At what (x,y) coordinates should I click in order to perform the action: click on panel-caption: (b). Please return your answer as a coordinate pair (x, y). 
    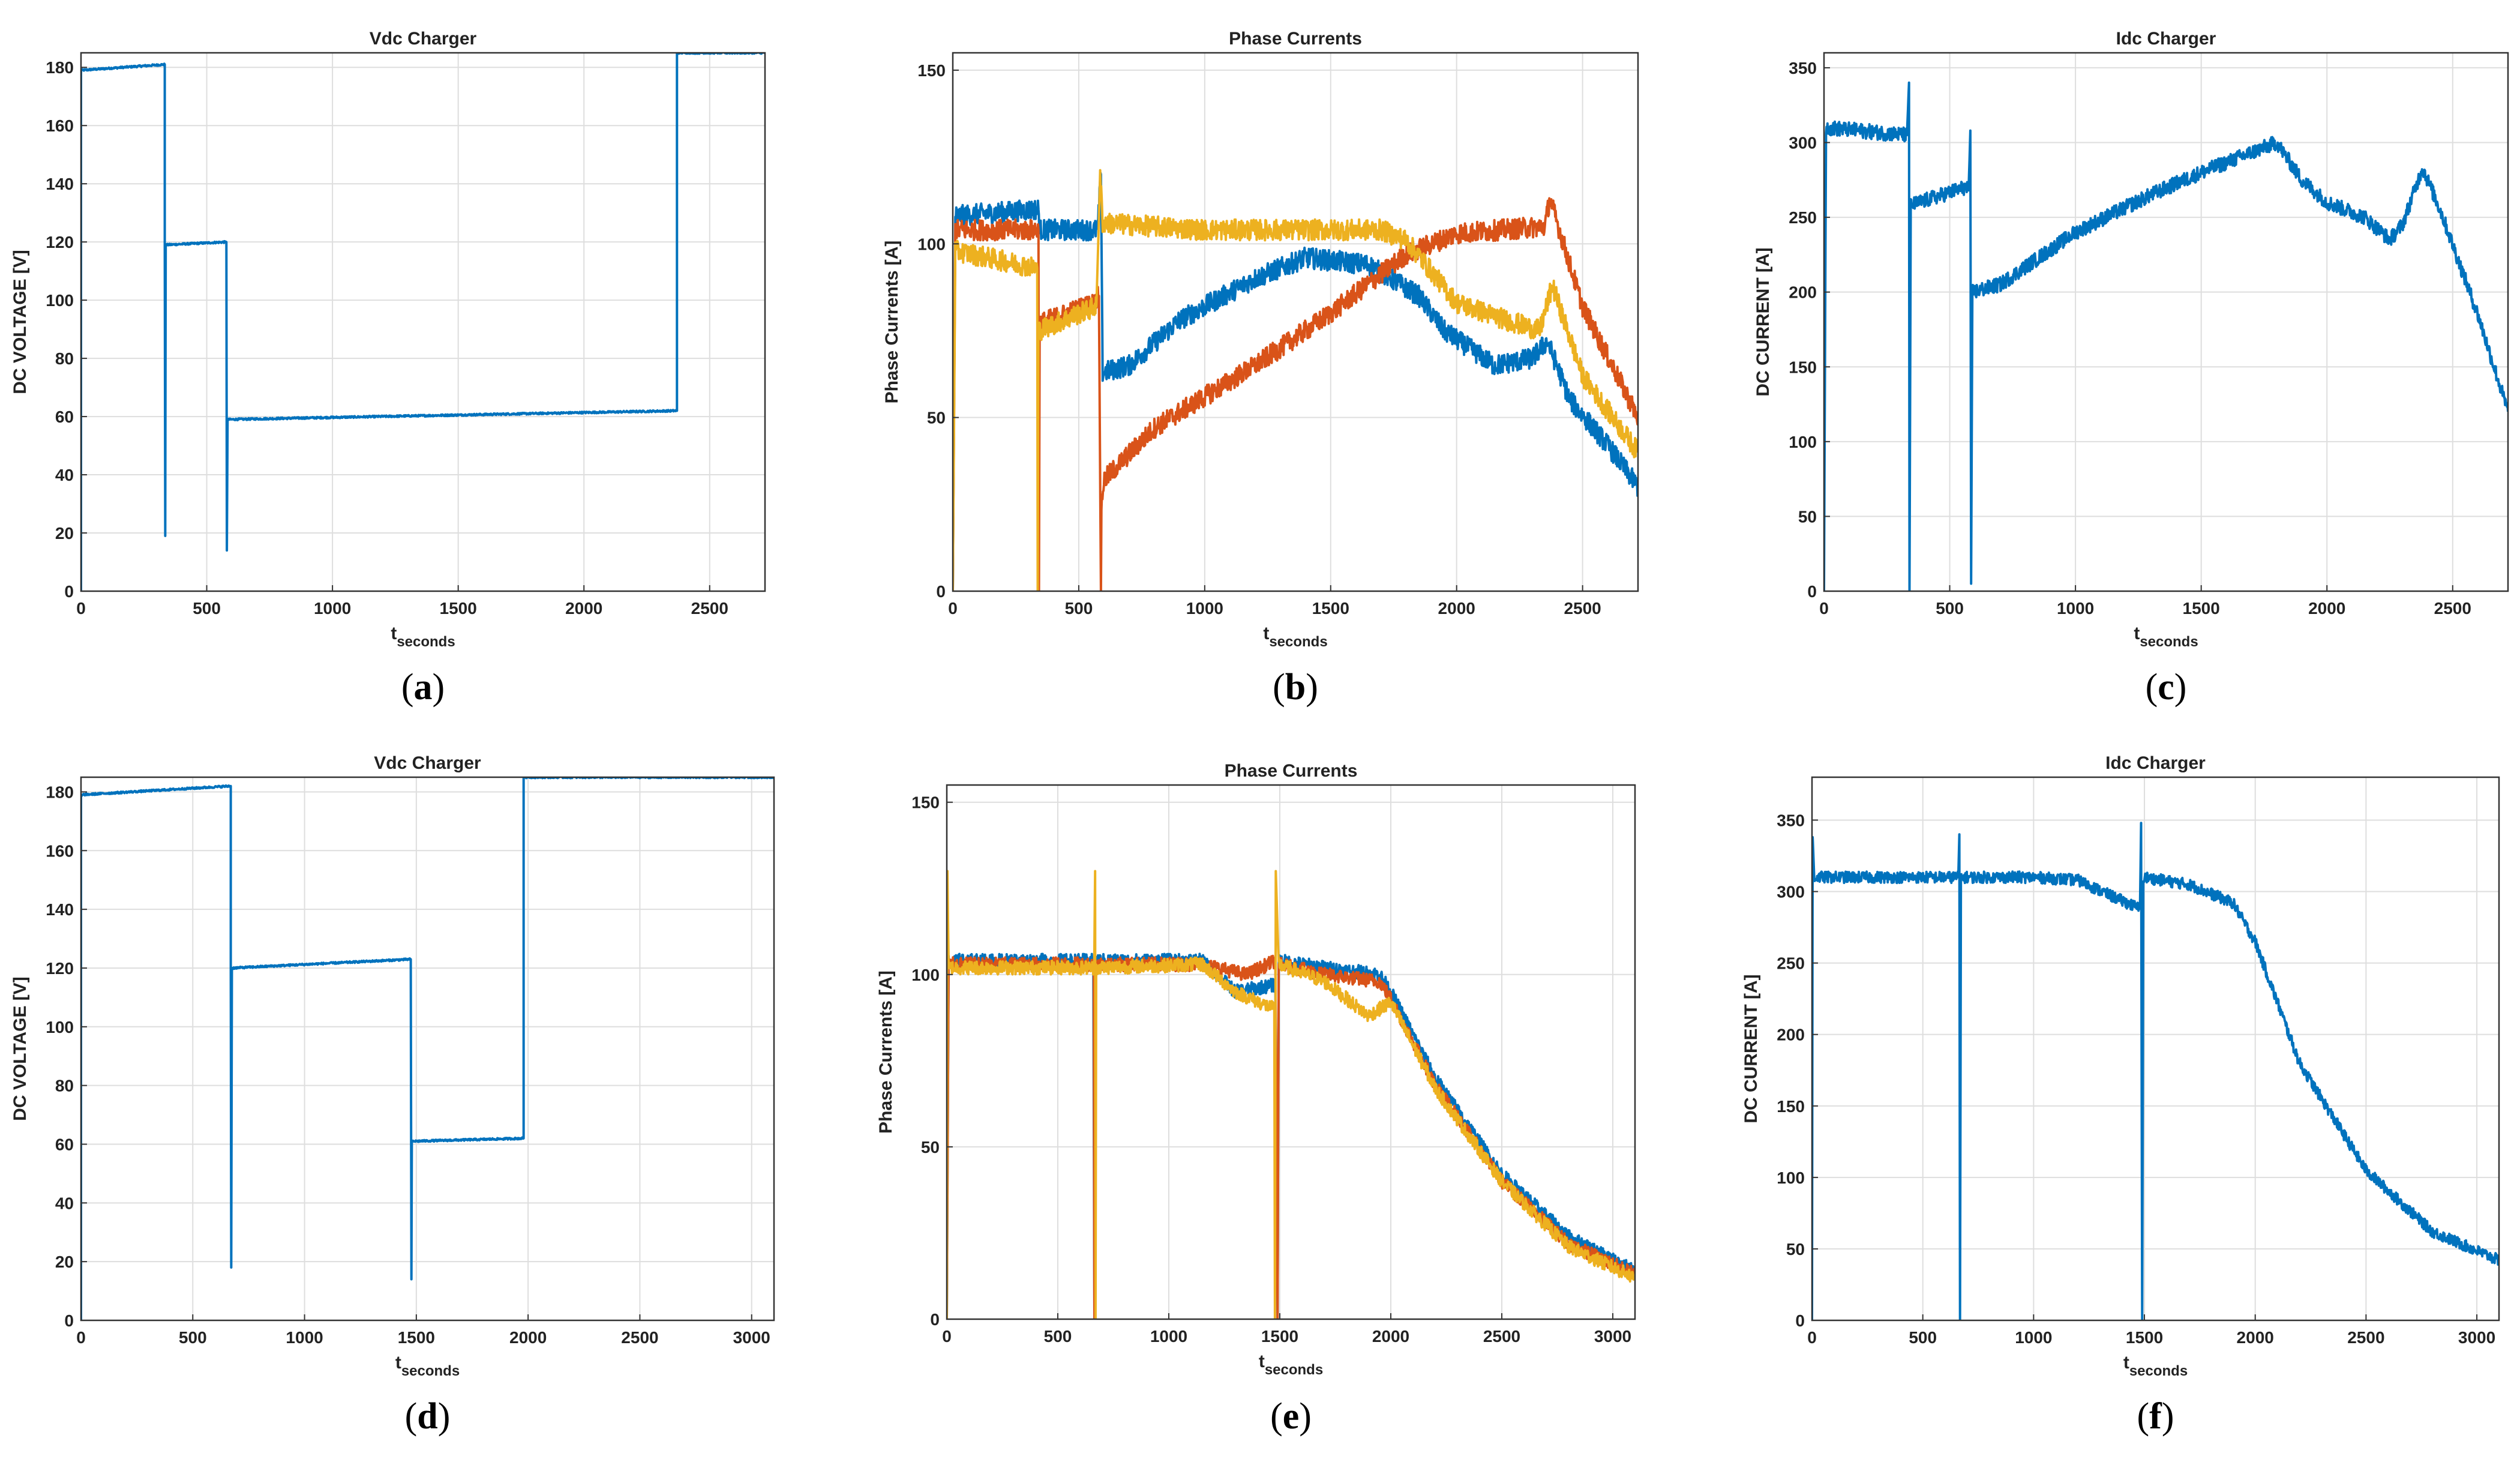
    Looking at the image, I should click on (1296, 687).